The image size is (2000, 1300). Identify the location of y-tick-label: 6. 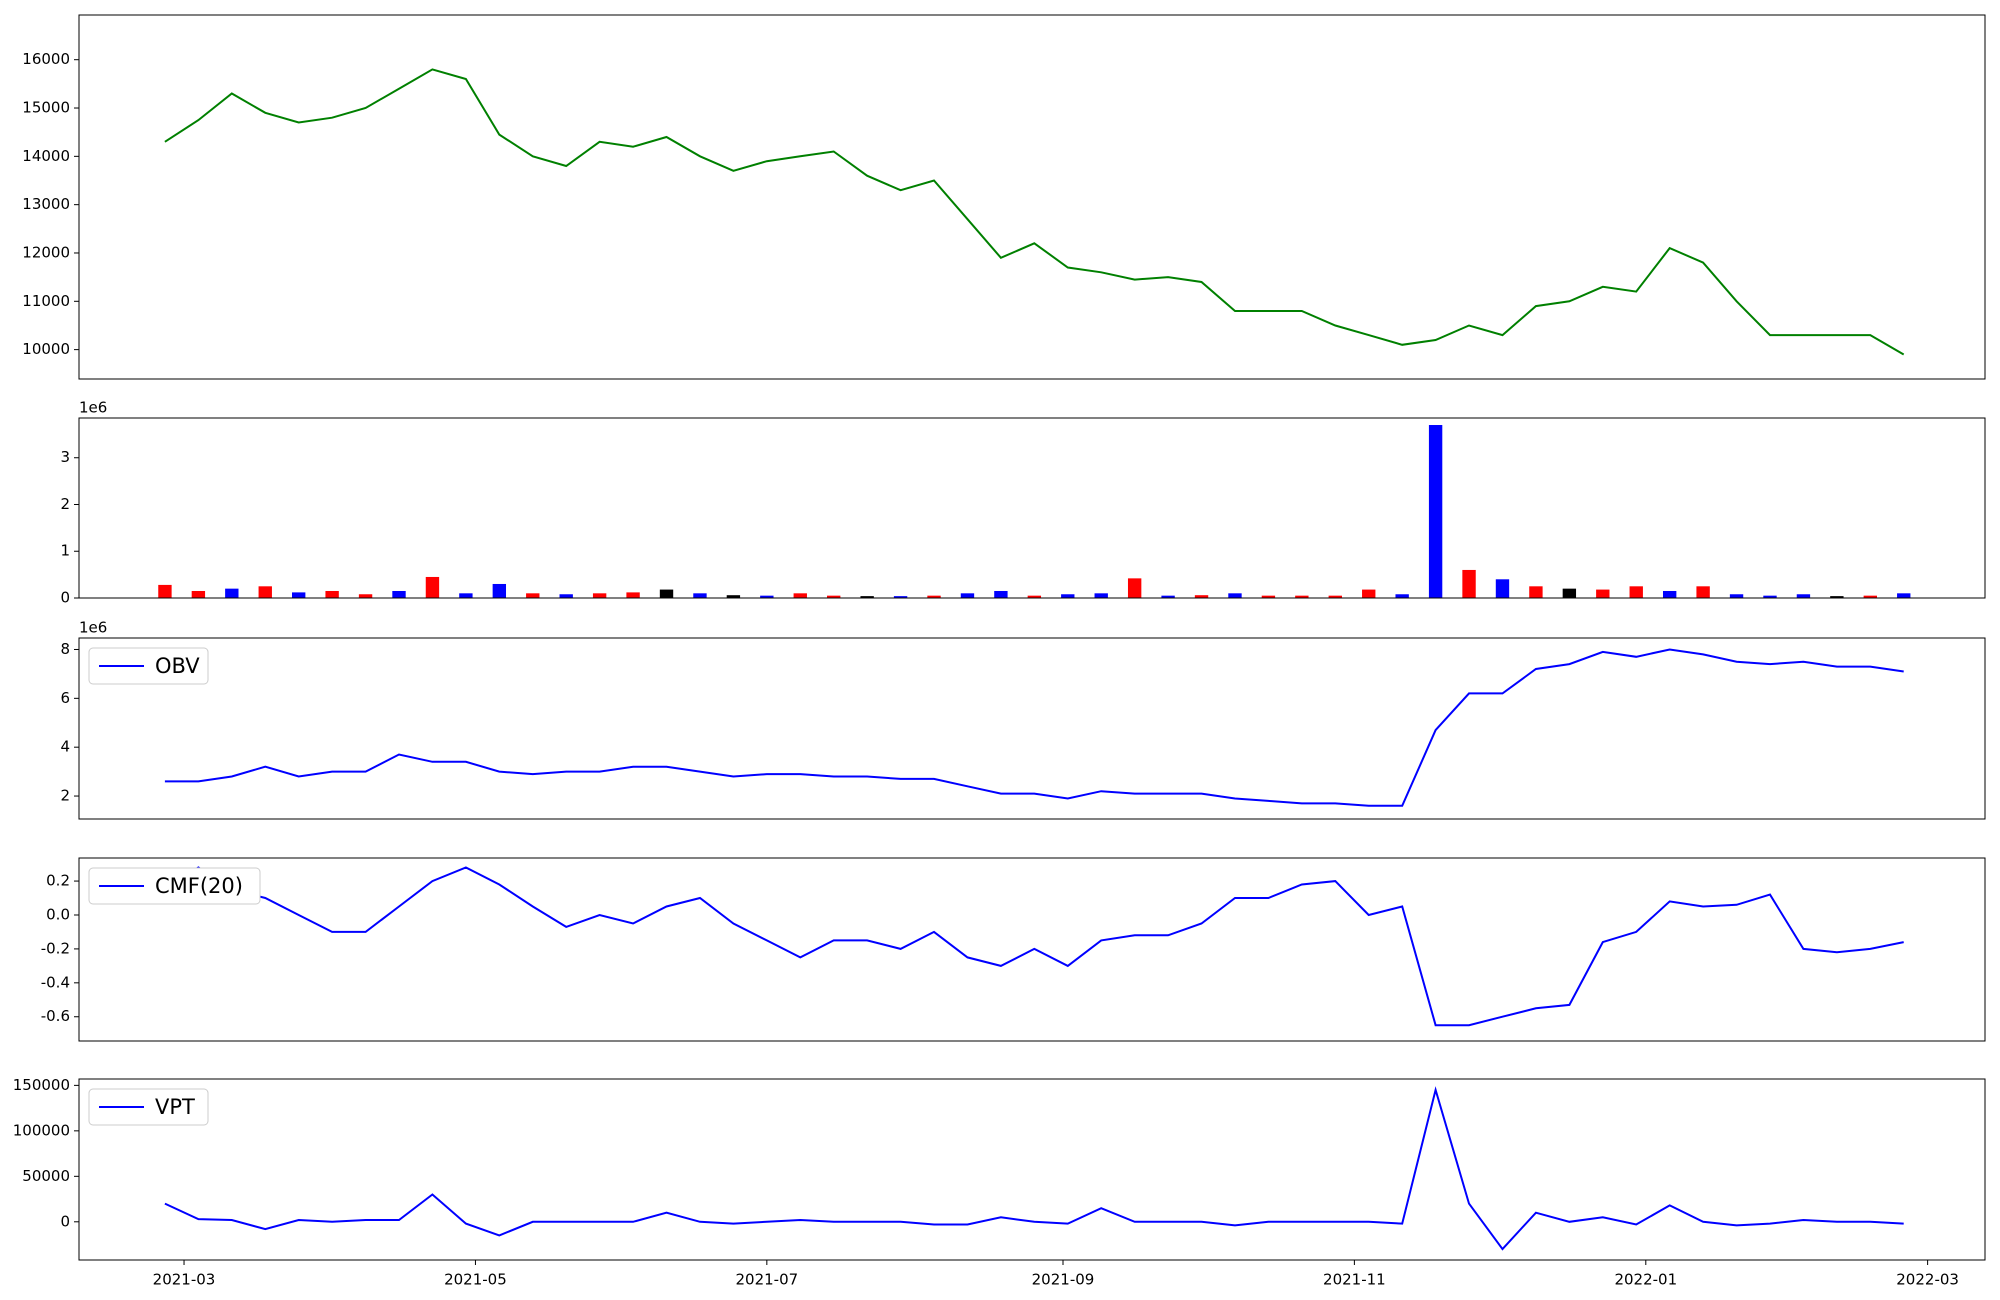
(65, 698).